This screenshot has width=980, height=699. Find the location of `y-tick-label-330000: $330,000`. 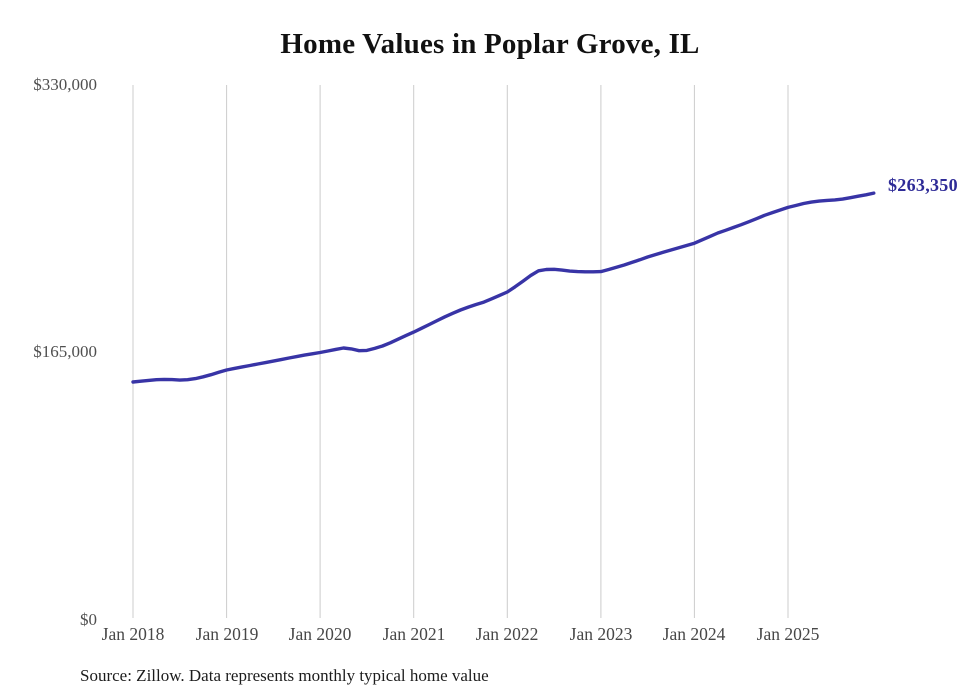

y-tick-label-330000: $330,000 is located at coordinates (65, 84).